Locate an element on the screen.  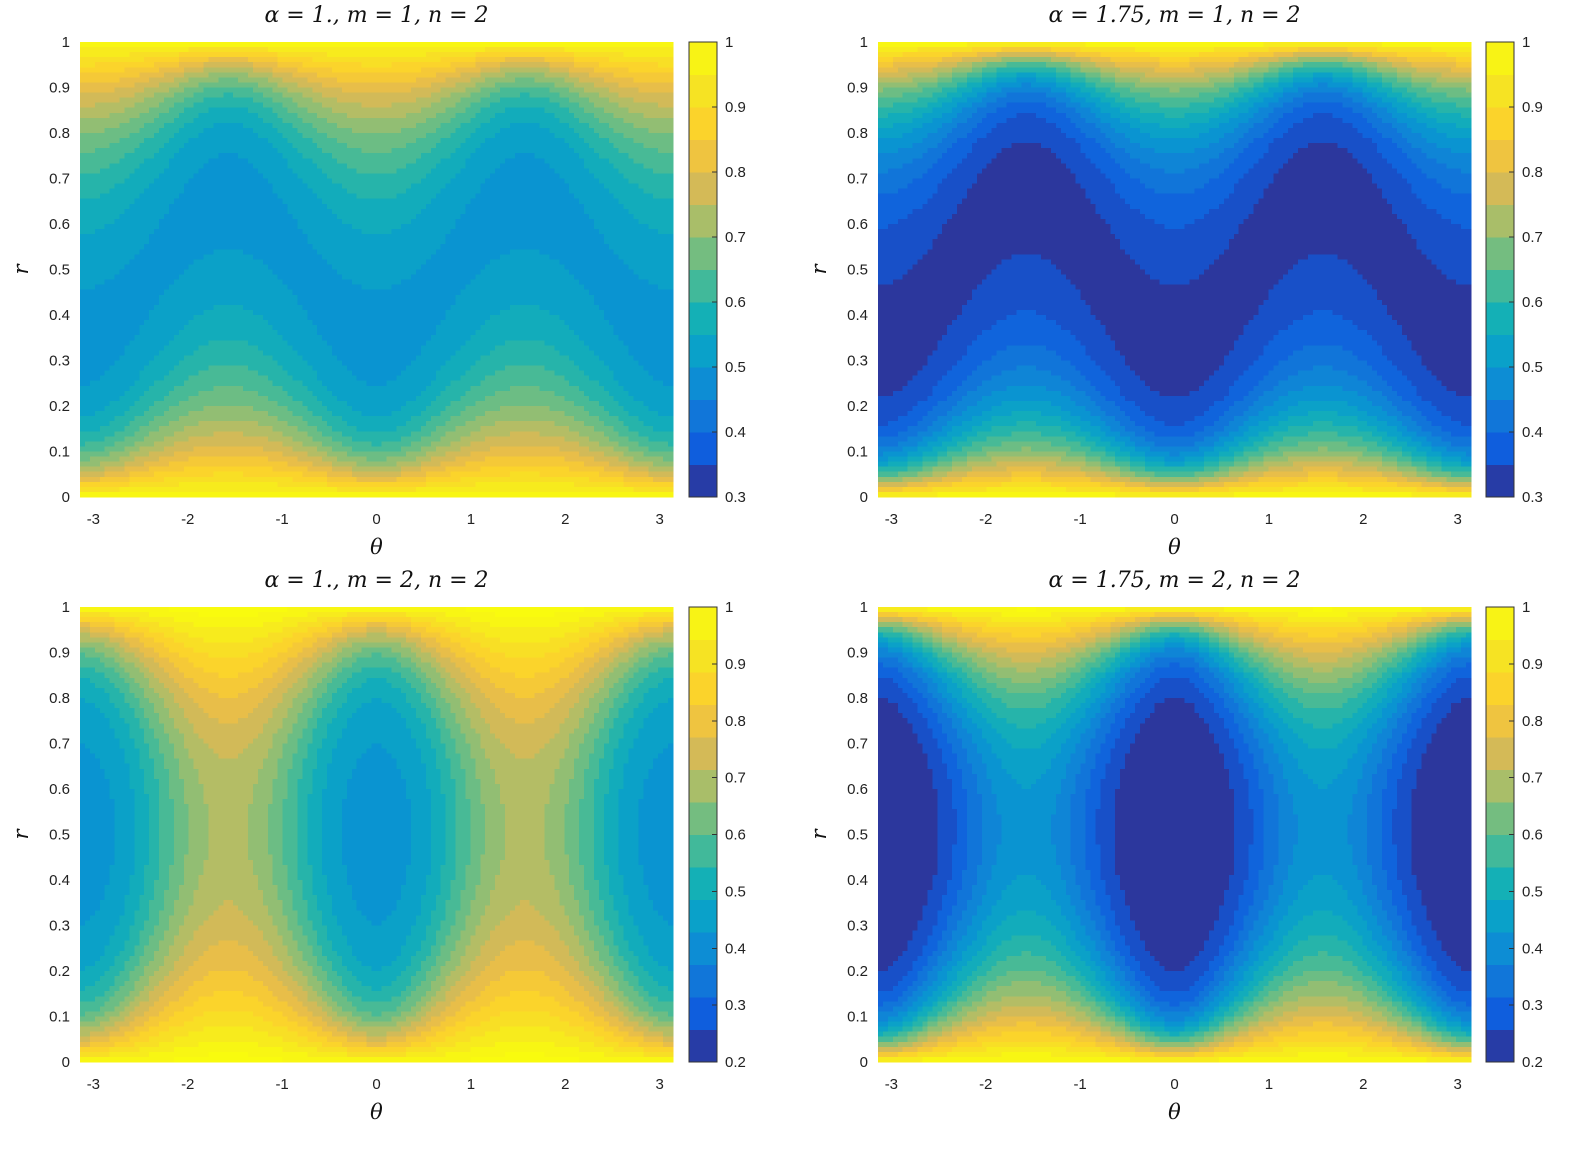
y-tick-label: 0.1 is located at coordinates (857, 1017).